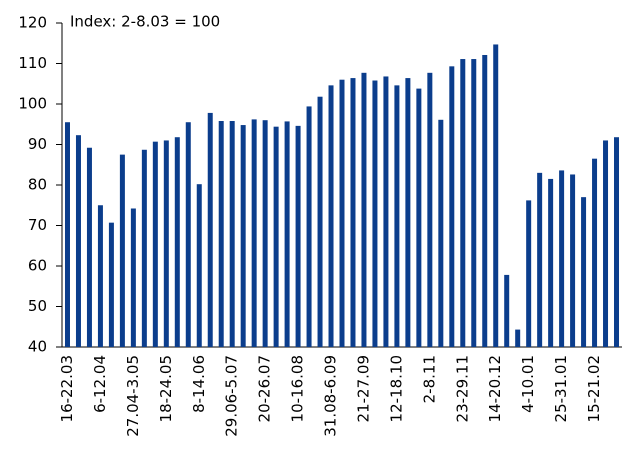 The height and width of the screenshot is (457, 622). I want to click on y-tick-label: 100, so click(32, 104).